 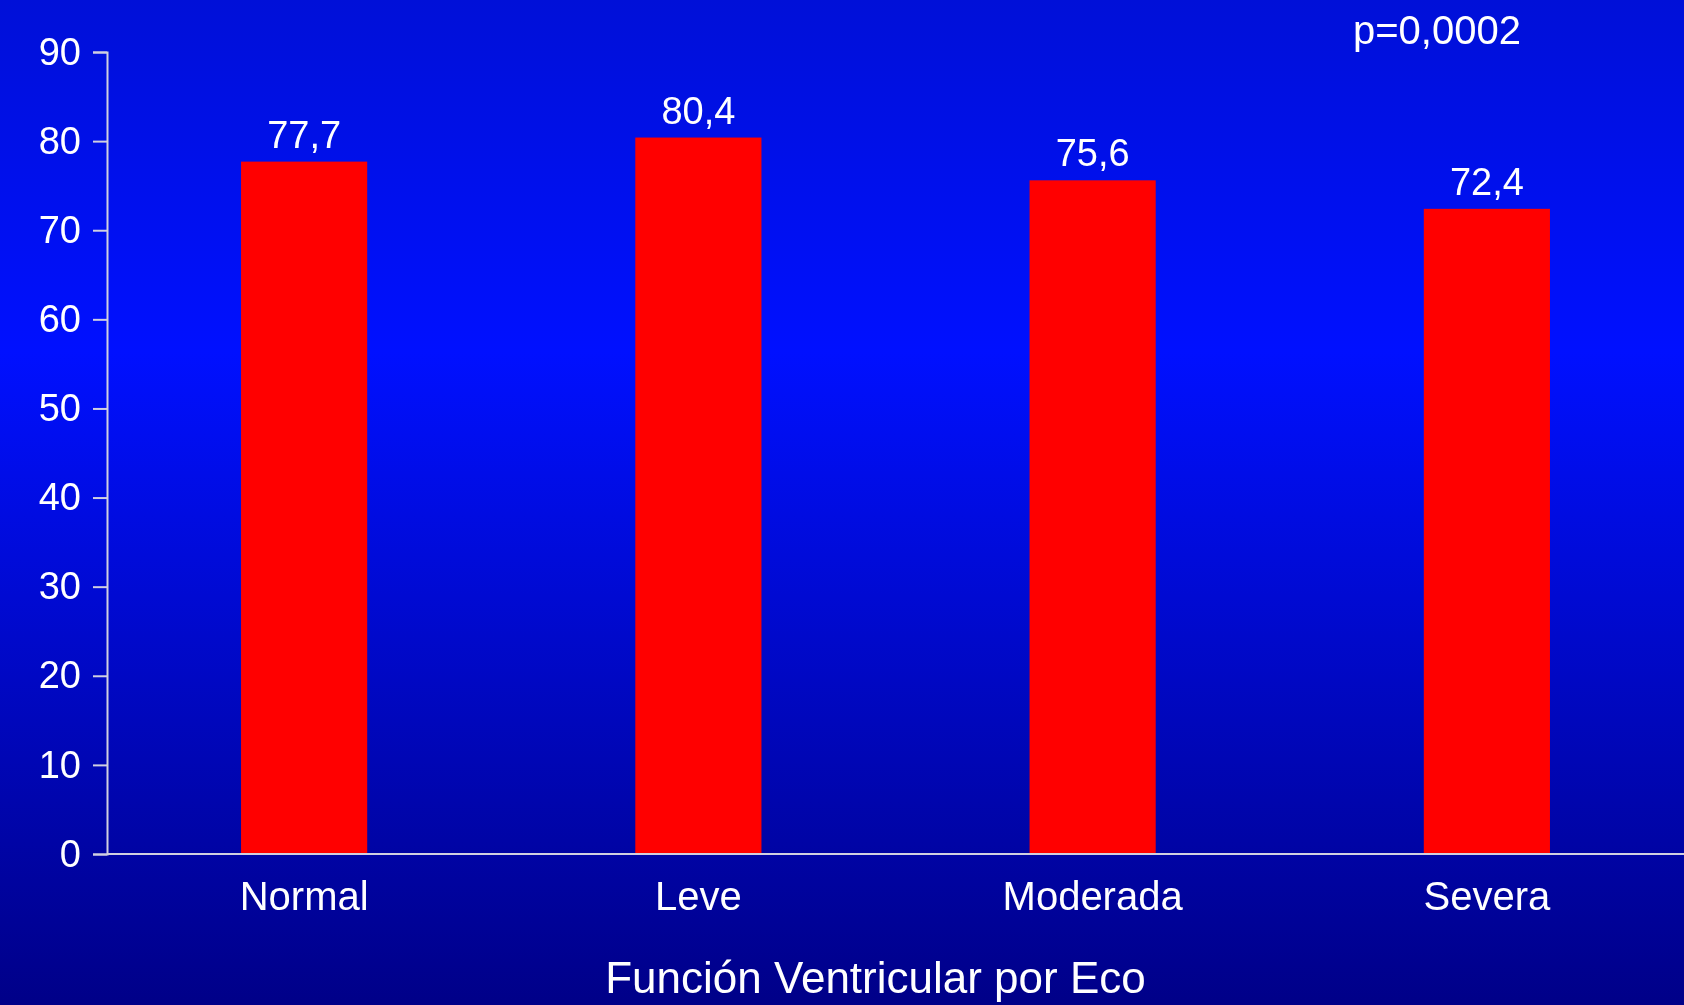 I want to click on y-tick-label: 50, so click(x=59, y=408).